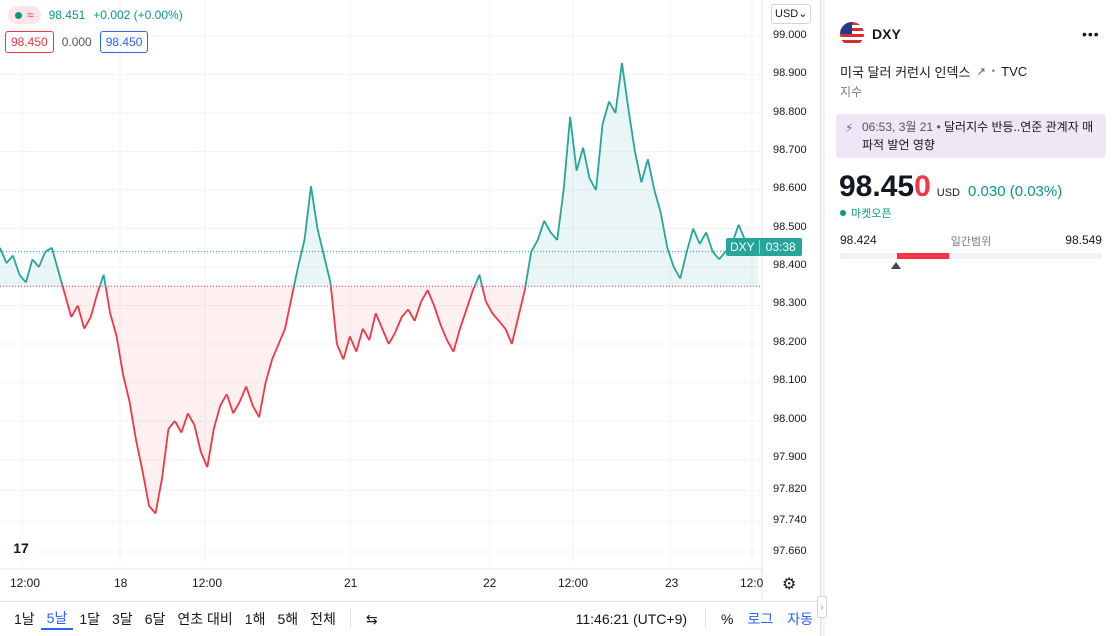 The width and height of the screenshot is (1116, 636). Describe the element at coordinates (30, 15) in the screenshot. I see `wave-icon: ≈` at that location.